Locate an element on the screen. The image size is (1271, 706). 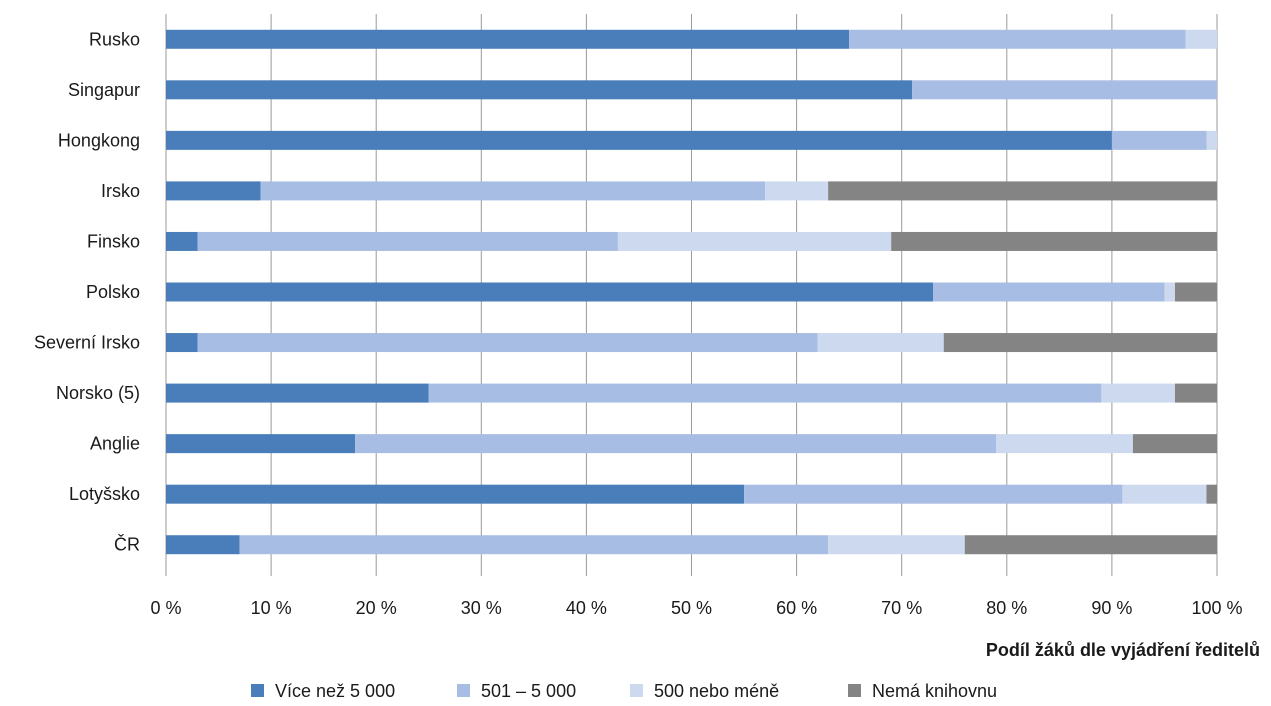
category-label: ČR is located at coordinates (127, 544).